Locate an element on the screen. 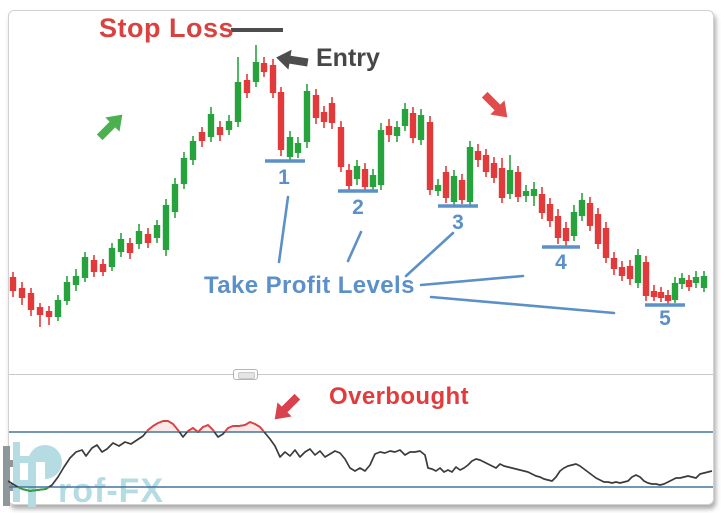 The height and width of the screenshot is (513, 721). take-profit-level-2-number: 2 is located at coordinates (358, 207).